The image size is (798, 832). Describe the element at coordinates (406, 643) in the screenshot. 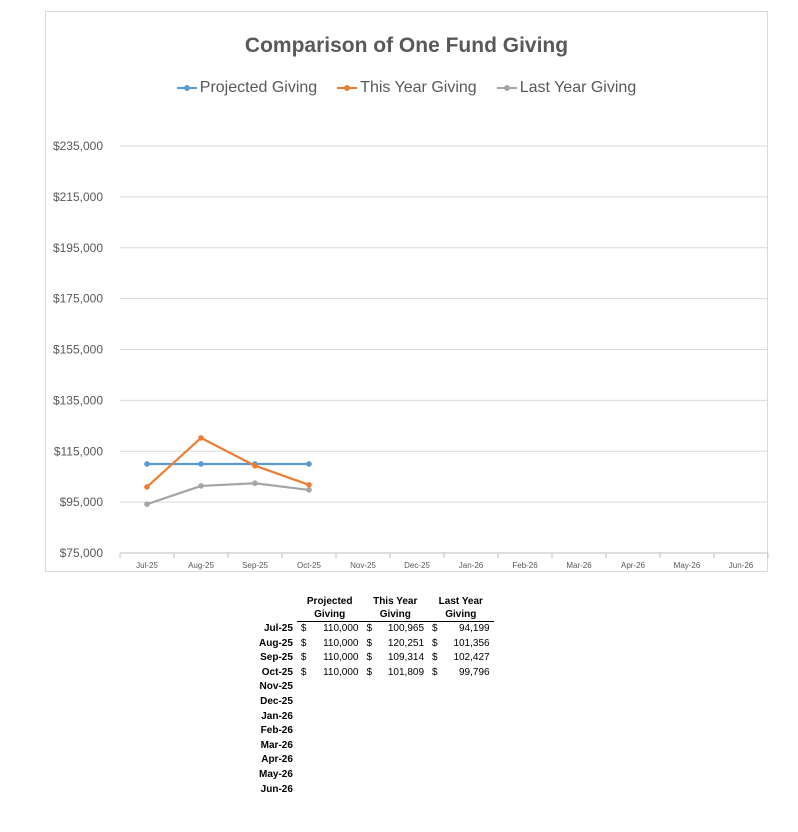

I see `this-year-cell: 120,251` at that location.